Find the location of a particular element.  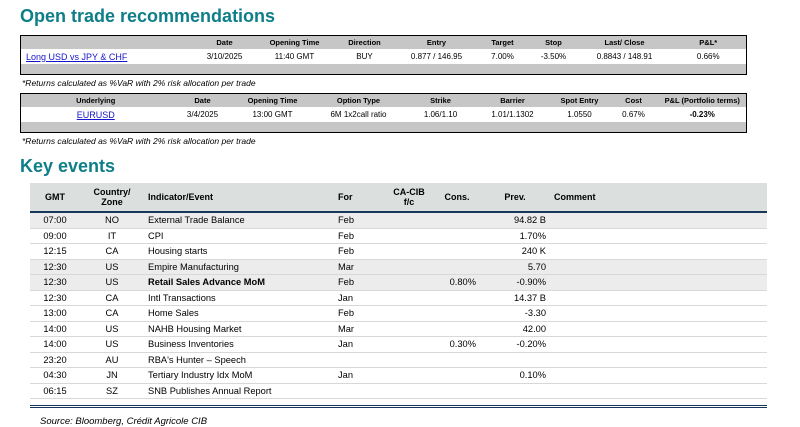

fx-entry-cell: 0.877 / 146.95 is located at coordinates (436, 56).